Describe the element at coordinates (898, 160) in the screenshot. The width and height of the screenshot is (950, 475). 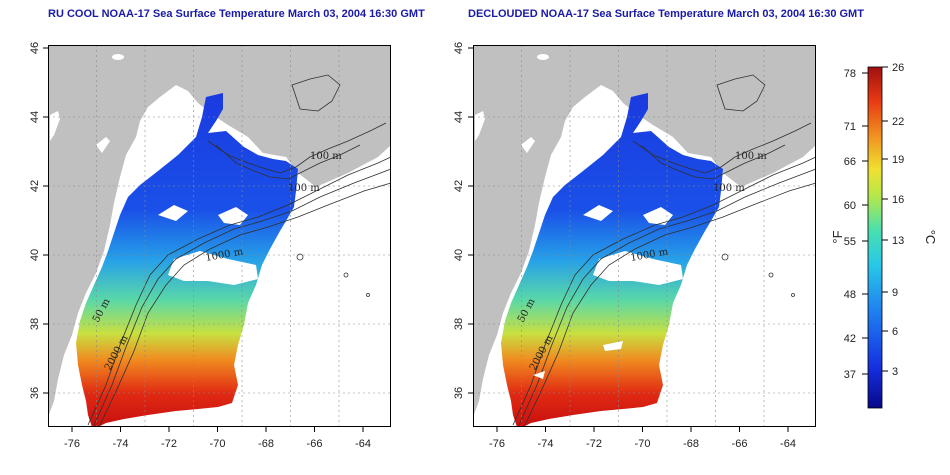
I see `celsius-tick-label: 19` at that location.